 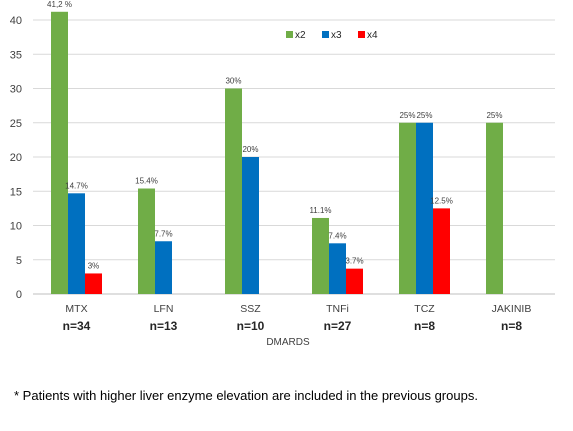 What do you see at coordinates (16, 227) in the screenshot?
I see `y-tick-label: 10` at bounding box center [16, 227].